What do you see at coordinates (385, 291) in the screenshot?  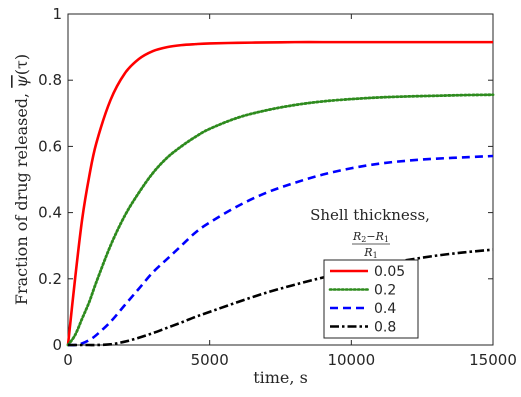 I see `legend-label-2: 0.2` at bounding box center [385, 291].